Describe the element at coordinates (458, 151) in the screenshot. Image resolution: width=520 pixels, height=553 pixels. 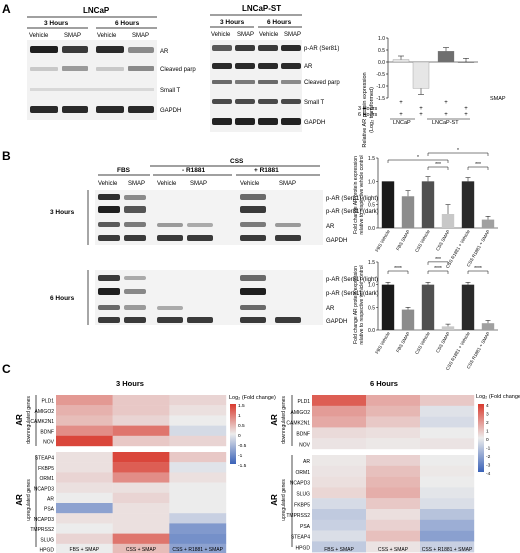
I see `chart-b3-sig-label: *` at that location.